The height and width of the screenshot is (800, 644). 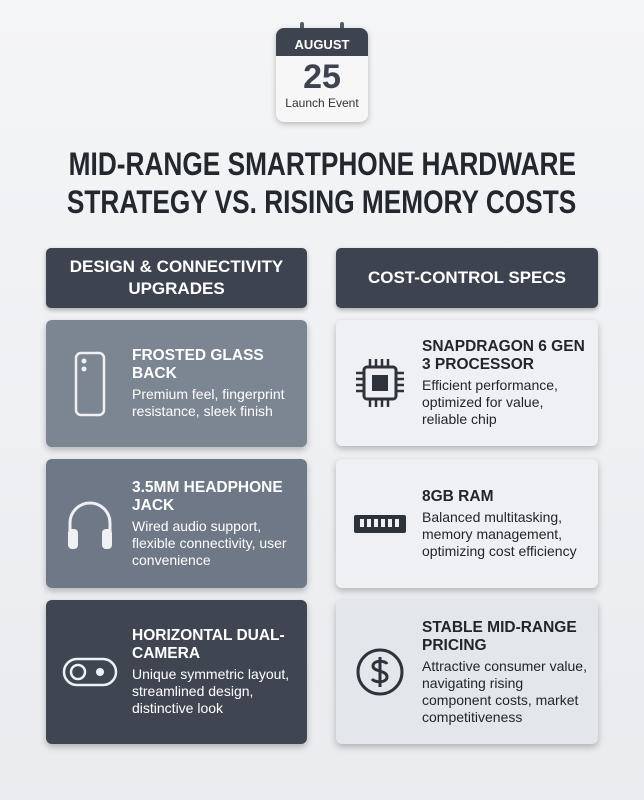 I want to click on calendar: AUGUST 25 Launch Event, so click(x=322, y=75).